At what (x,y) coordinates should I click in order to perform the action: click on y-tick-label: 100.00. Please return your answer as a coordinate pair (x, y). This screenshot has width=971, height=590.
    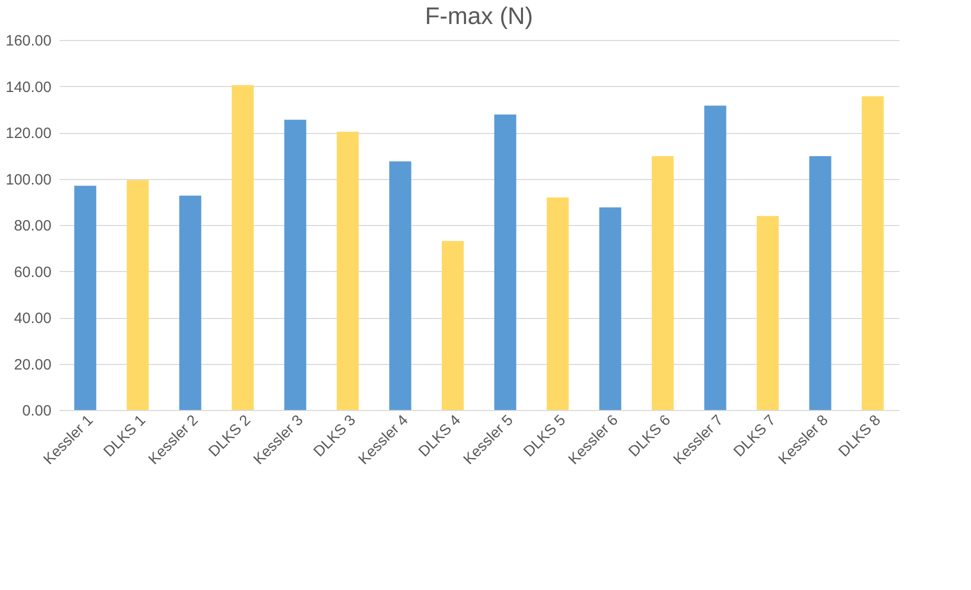
    Looking at the image, I should click on (29, 179).